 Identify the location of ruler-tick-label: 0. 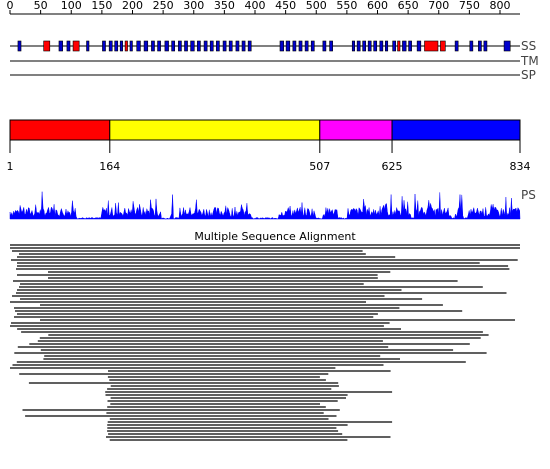
(10, 6).